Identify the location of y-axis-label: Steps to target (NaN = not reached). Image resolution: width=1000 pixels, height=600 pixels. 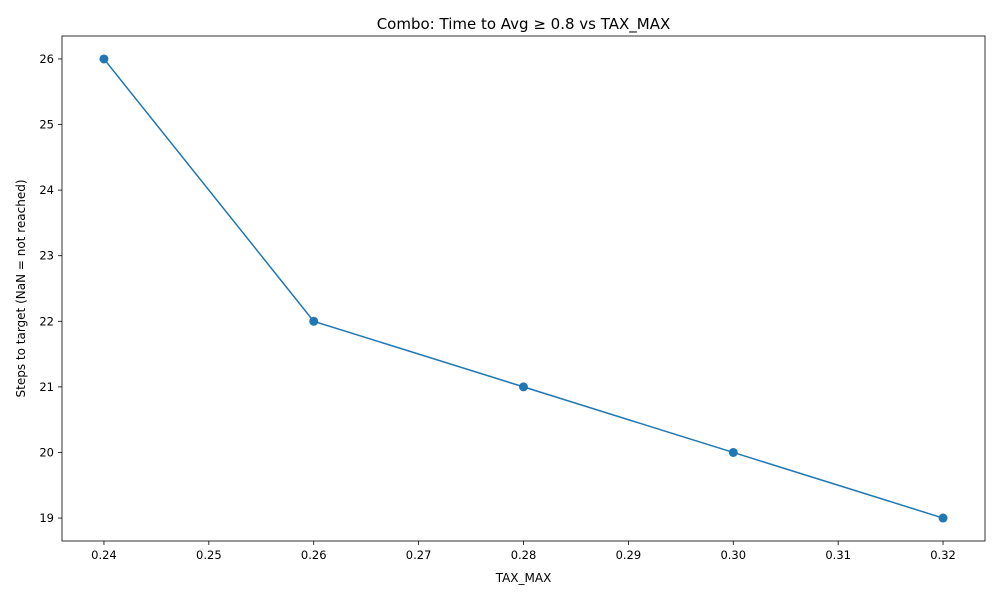
(21, 289).